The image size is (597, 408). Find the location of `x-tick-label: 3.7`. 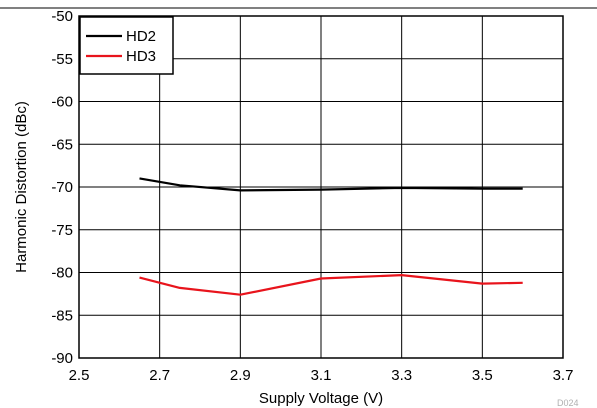

x-tick-label: 3.7 is located at coordinates (563, 375).